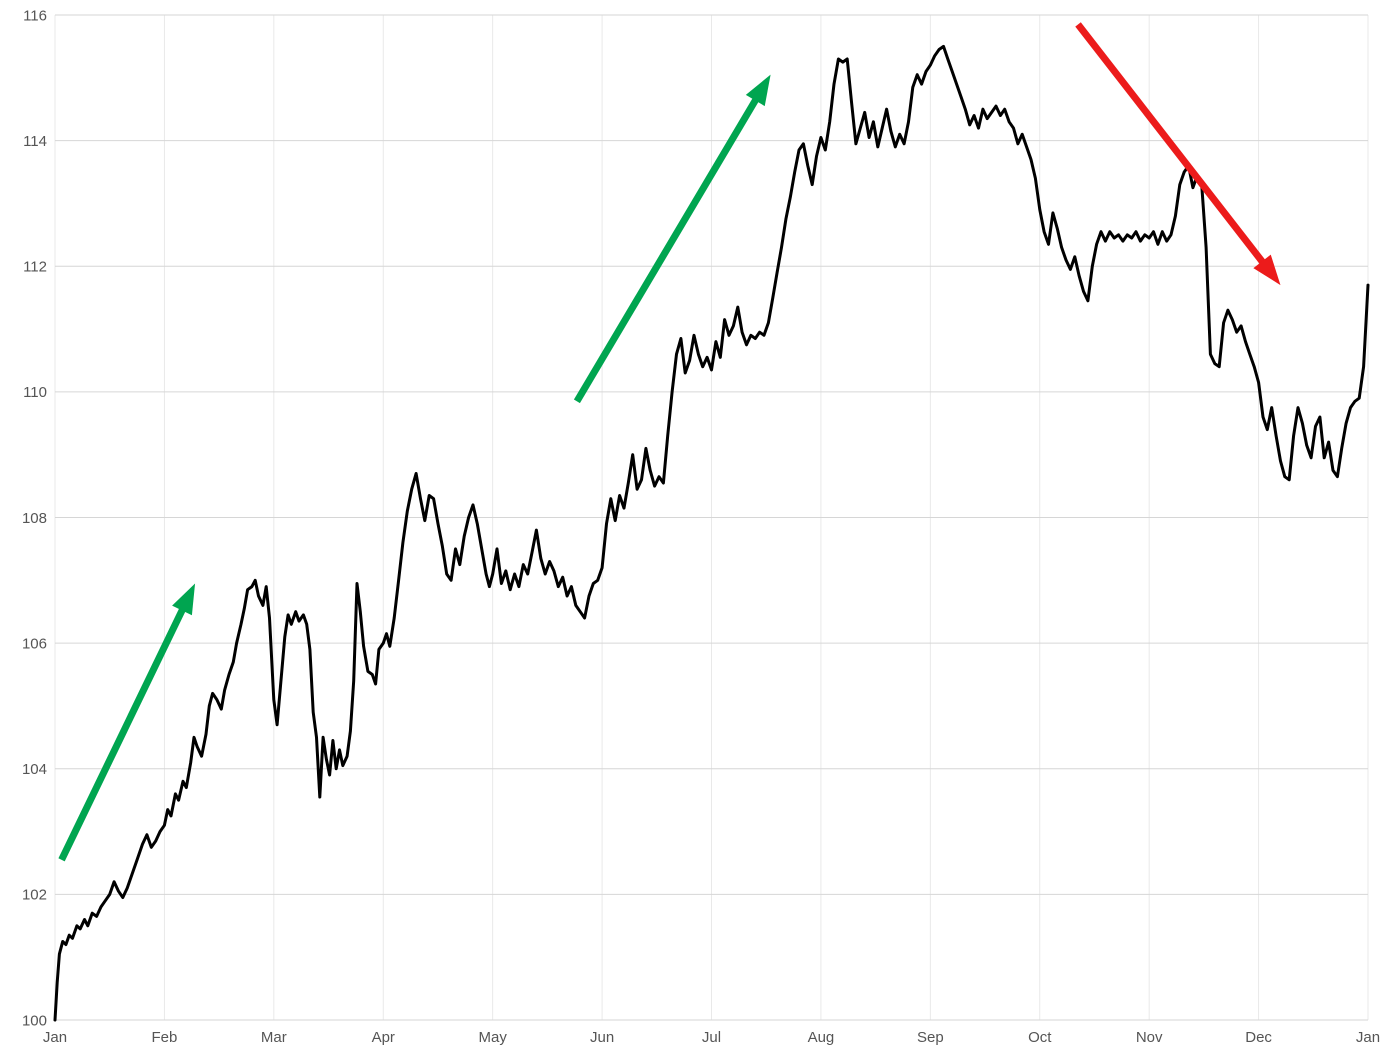 The image size is (1395, 1058). Describe the element at coordinates (34, 1020) in the screenshot. I see `y-tick-label: 100` at that location.